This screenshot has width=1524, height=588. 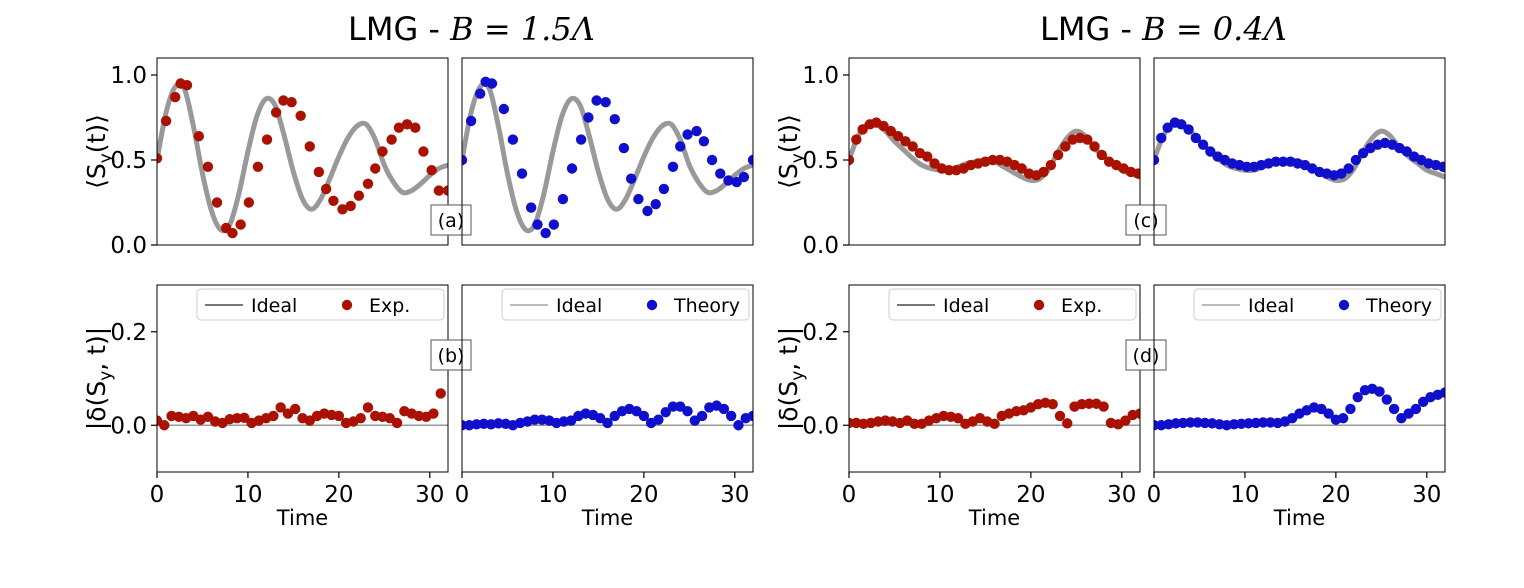 I want to click on y-tick-label: 1.0, so click(x=820, y=76).